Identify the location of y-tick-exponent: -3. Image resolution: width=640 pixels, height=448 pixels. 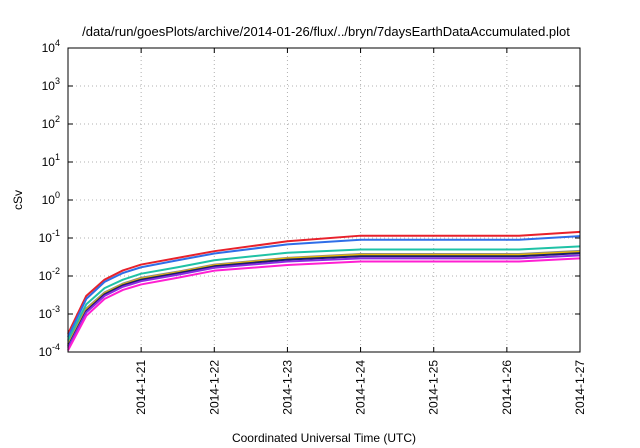
(56, 309).